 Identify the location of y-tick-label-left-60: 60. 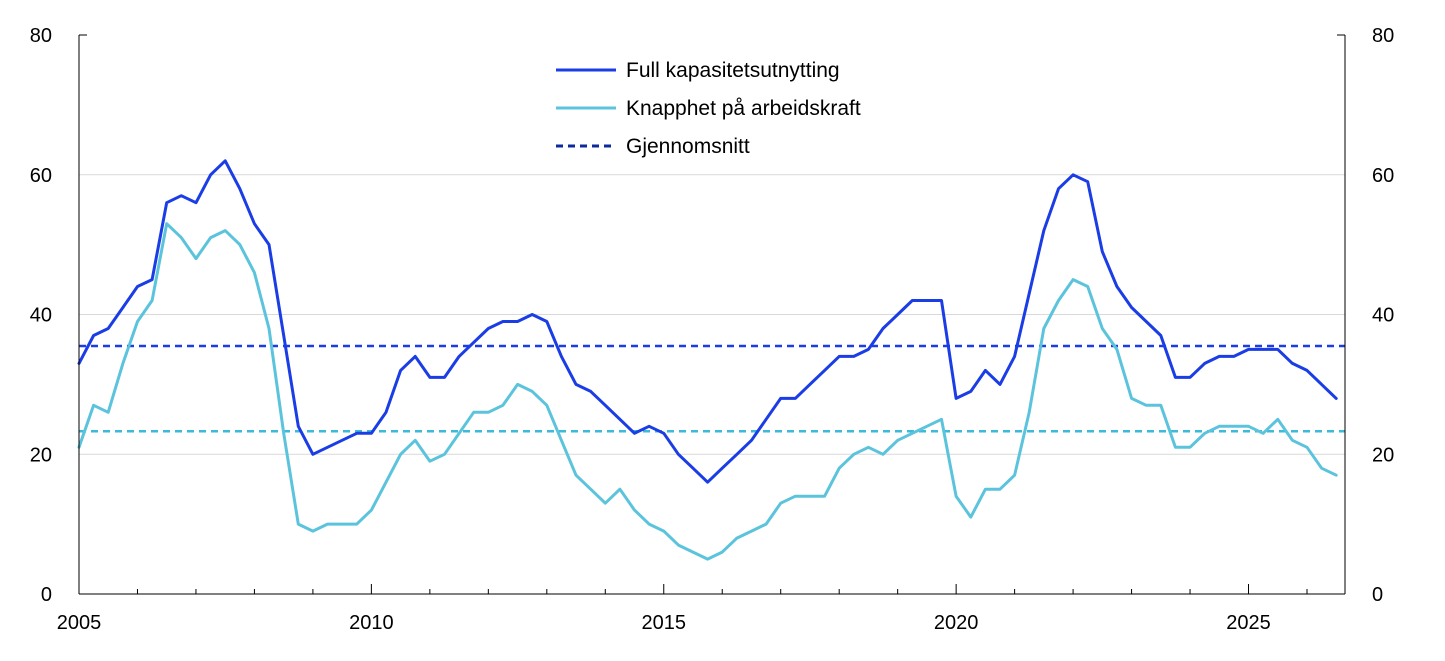
(41, 176).